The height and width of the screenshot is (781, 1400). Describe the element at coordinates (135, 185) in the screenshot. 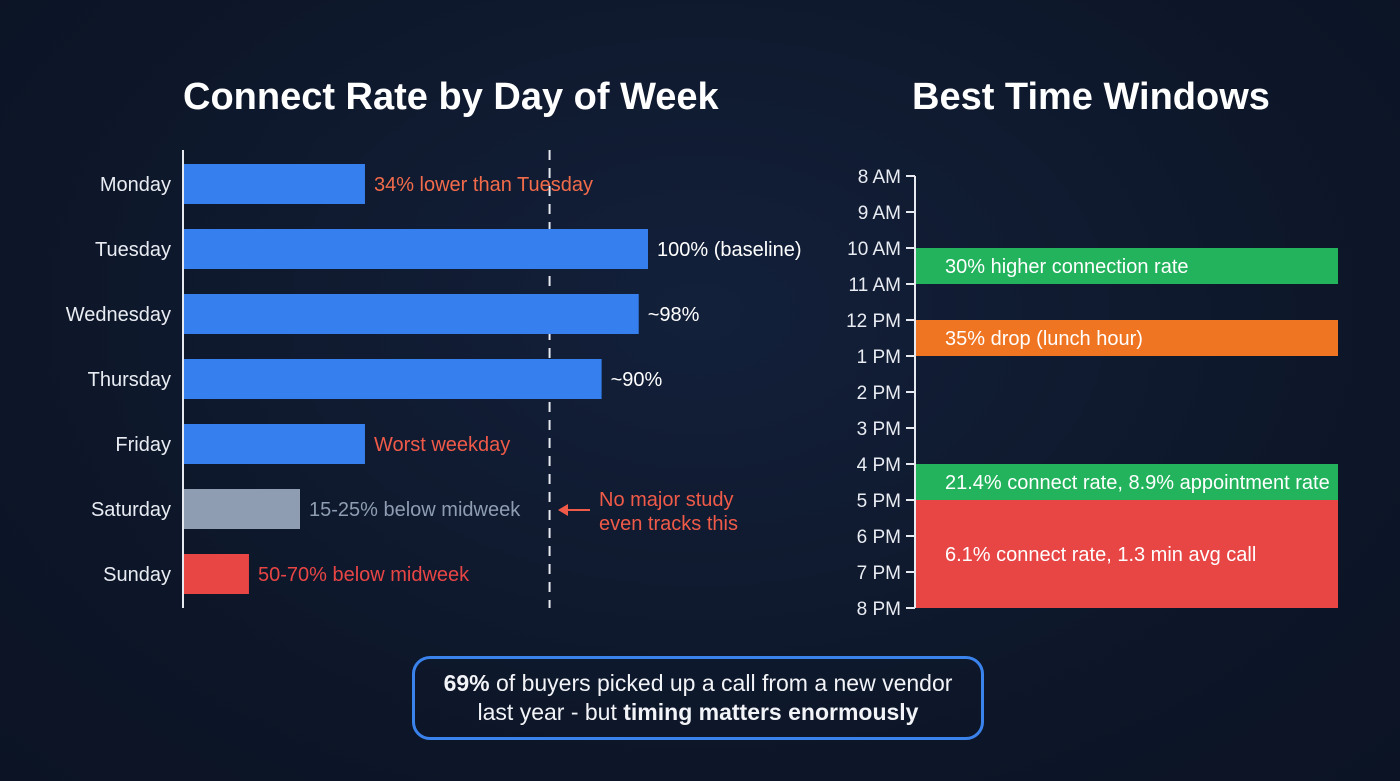

I see `category-label: Monday` at that location.